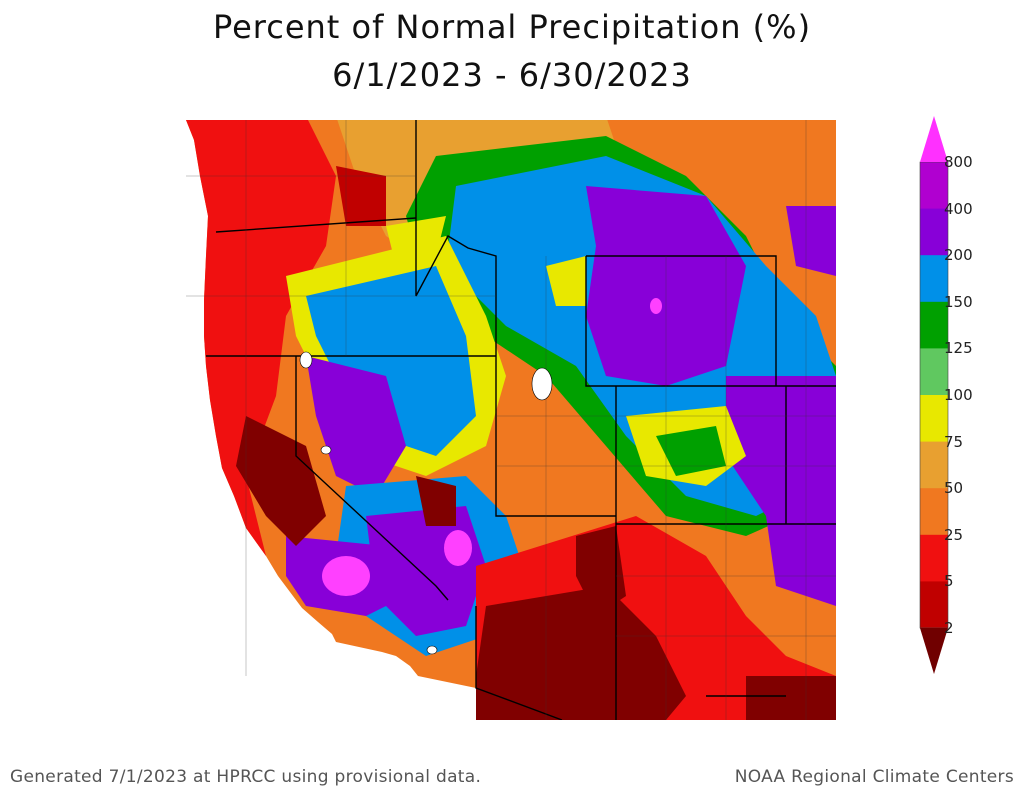 The height and width of the screenshot is (791, 1024). I want to click on legend-label: 800, so click(958, 162).